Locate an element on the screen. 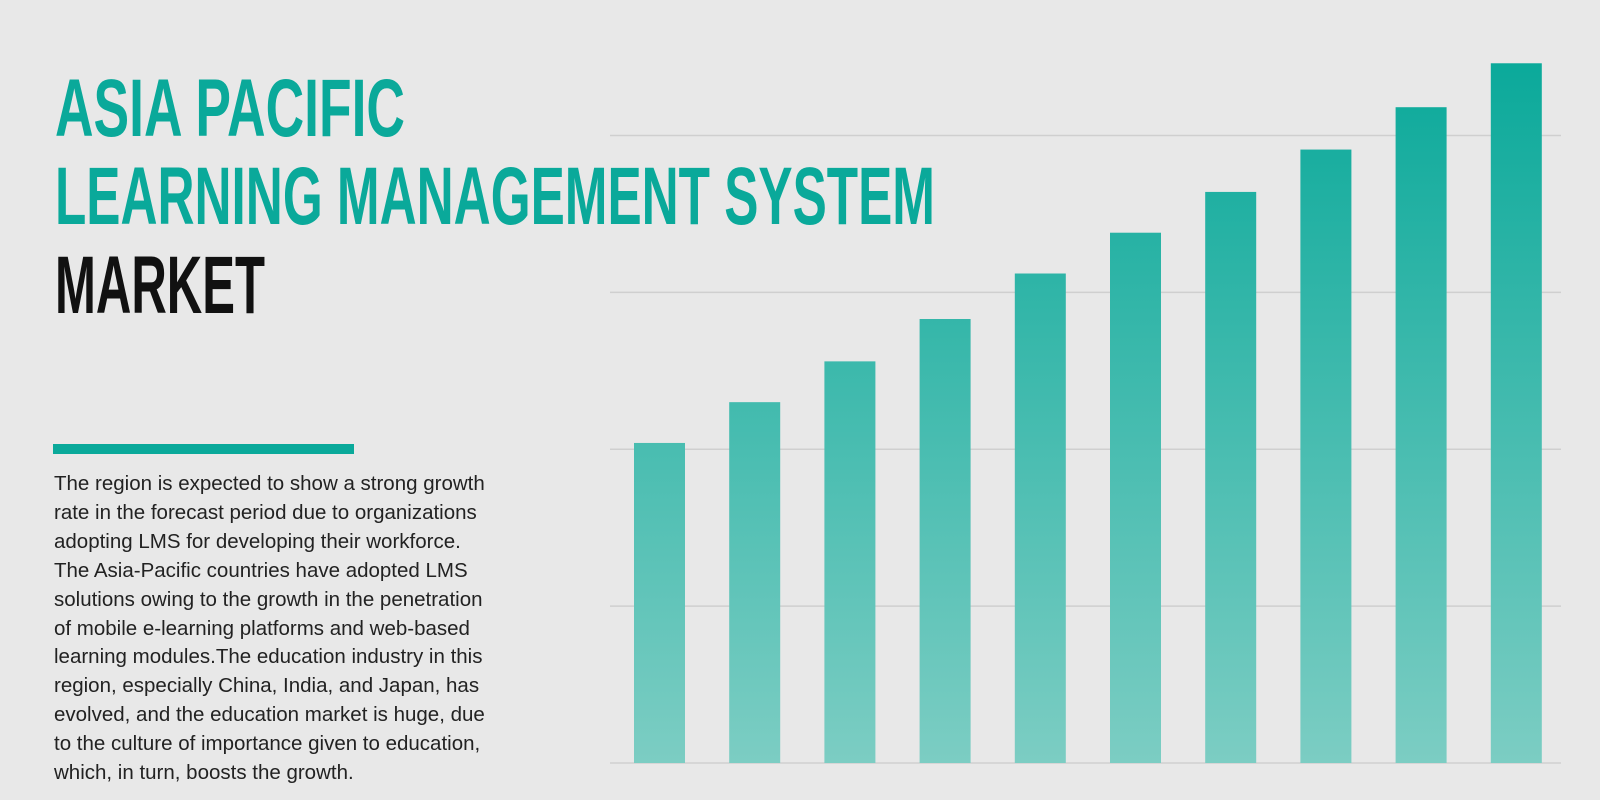 The image size is (1600, 800). accent-bar is located at coordinates (203, 449).